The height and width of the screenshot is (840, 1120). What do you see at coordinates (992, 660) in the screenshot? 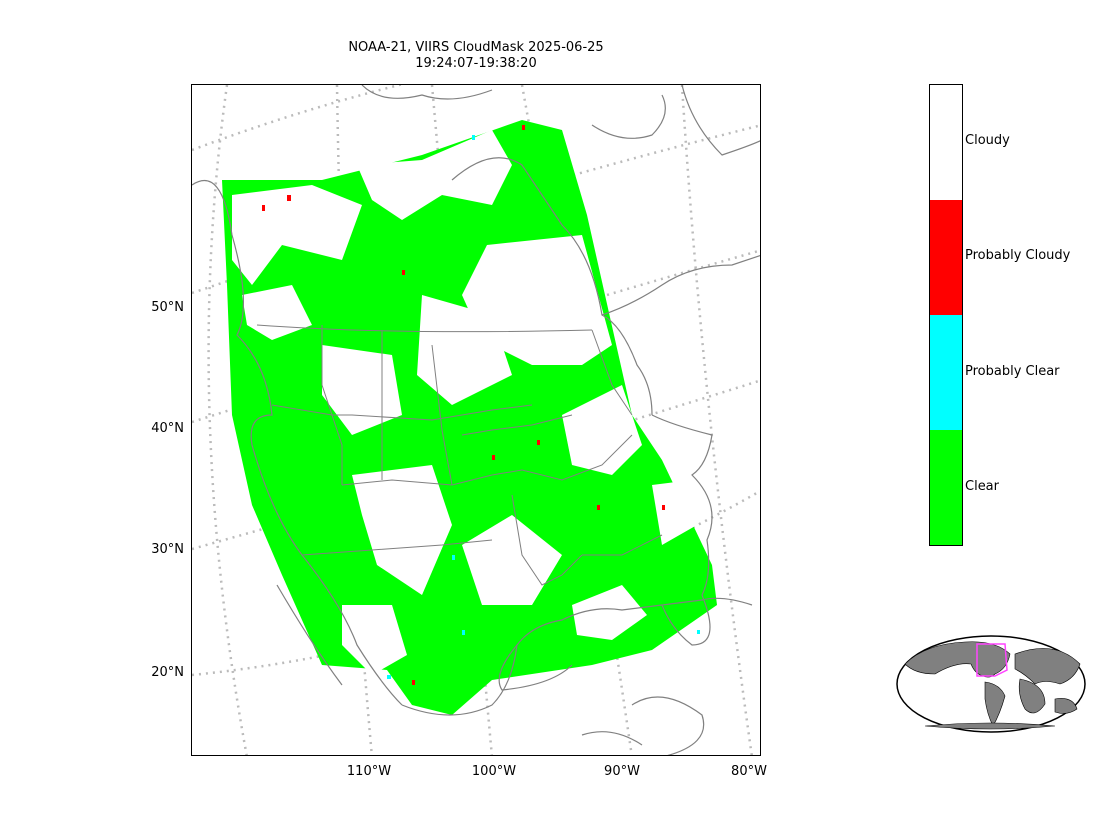
I see `inset-coverage-box` at bounding box center [992, 660].